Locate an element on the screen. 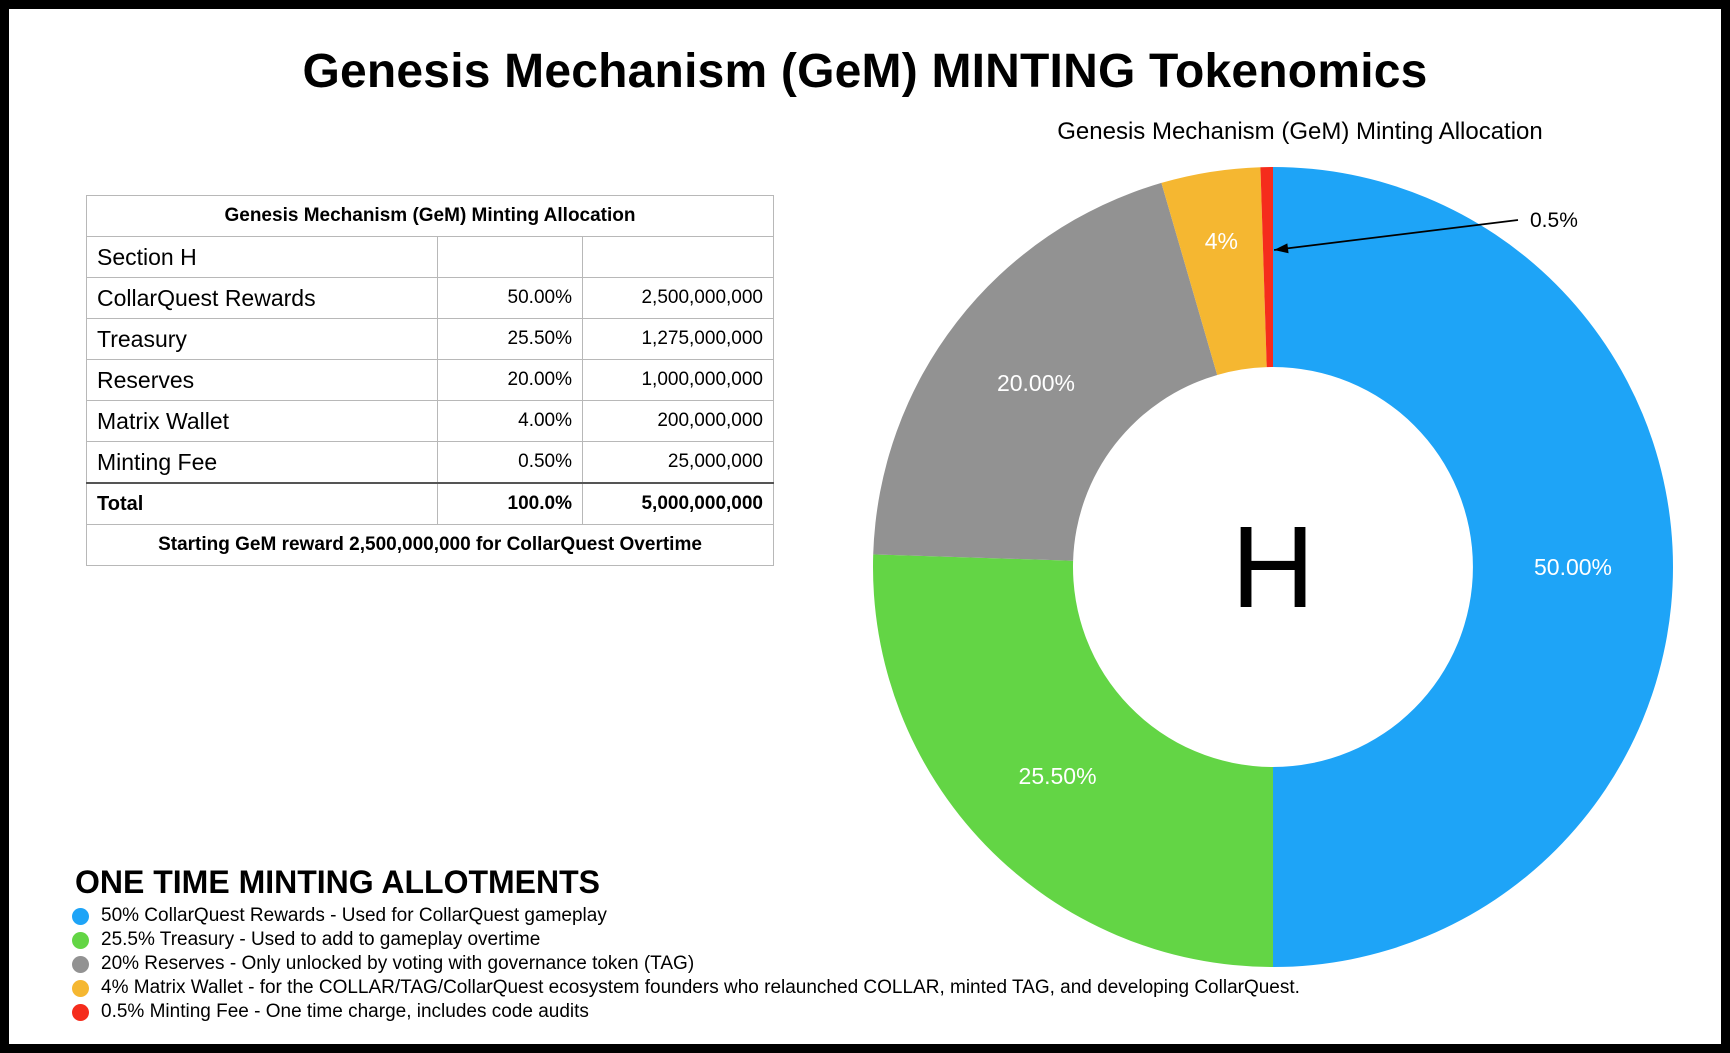 Image resolution: width=1730 pixels, height=1053 pixels. table-total-row: Total 100.0% 5,000,000,000 is located at coordinates (430, 503).